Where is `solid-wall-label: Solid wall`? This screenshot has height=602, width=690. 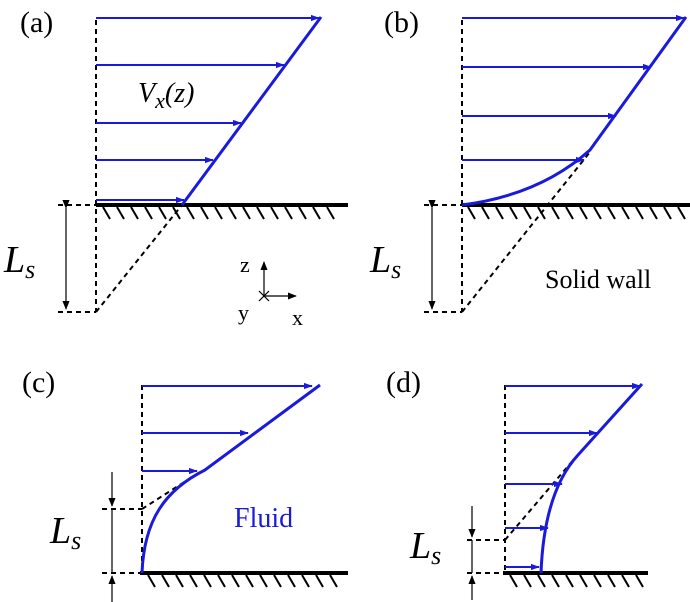
solid-wall-label: Solid wall is located at coordinates (598, 279).